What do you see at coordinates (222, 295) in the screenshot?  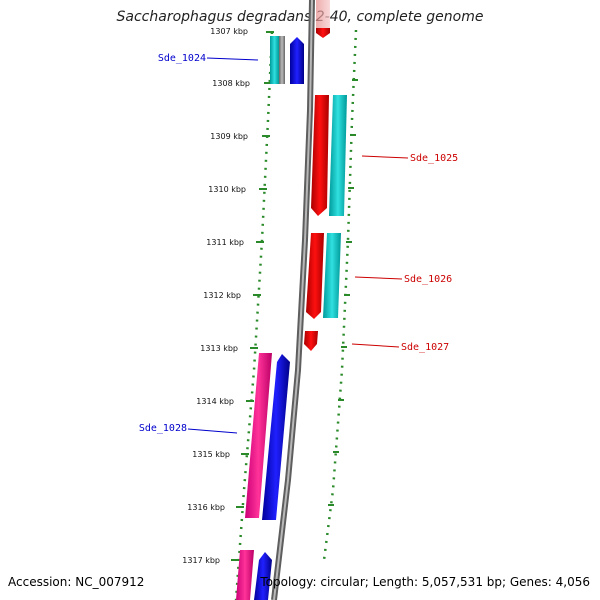 I see `tick-label-1312: 1312 kbp` at bounding box center [222, 295].